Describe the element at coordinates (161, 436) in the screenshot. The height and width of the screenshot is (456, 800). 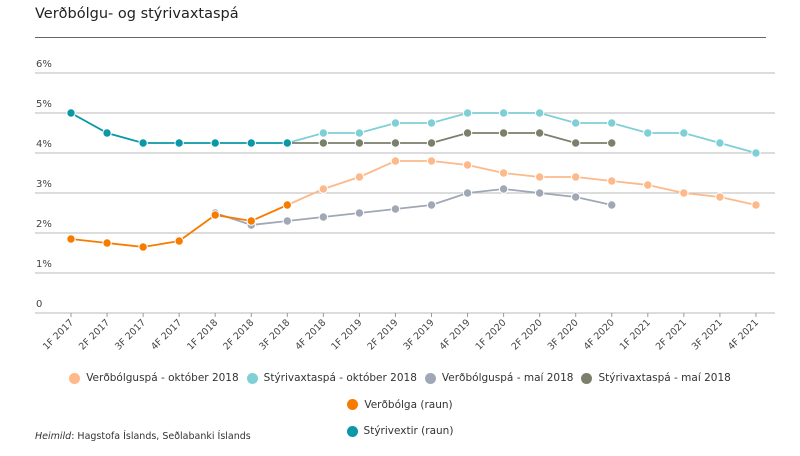
I see `source-text: : Hagstofa Íslands, Seðlabanki Íslands` at that location.